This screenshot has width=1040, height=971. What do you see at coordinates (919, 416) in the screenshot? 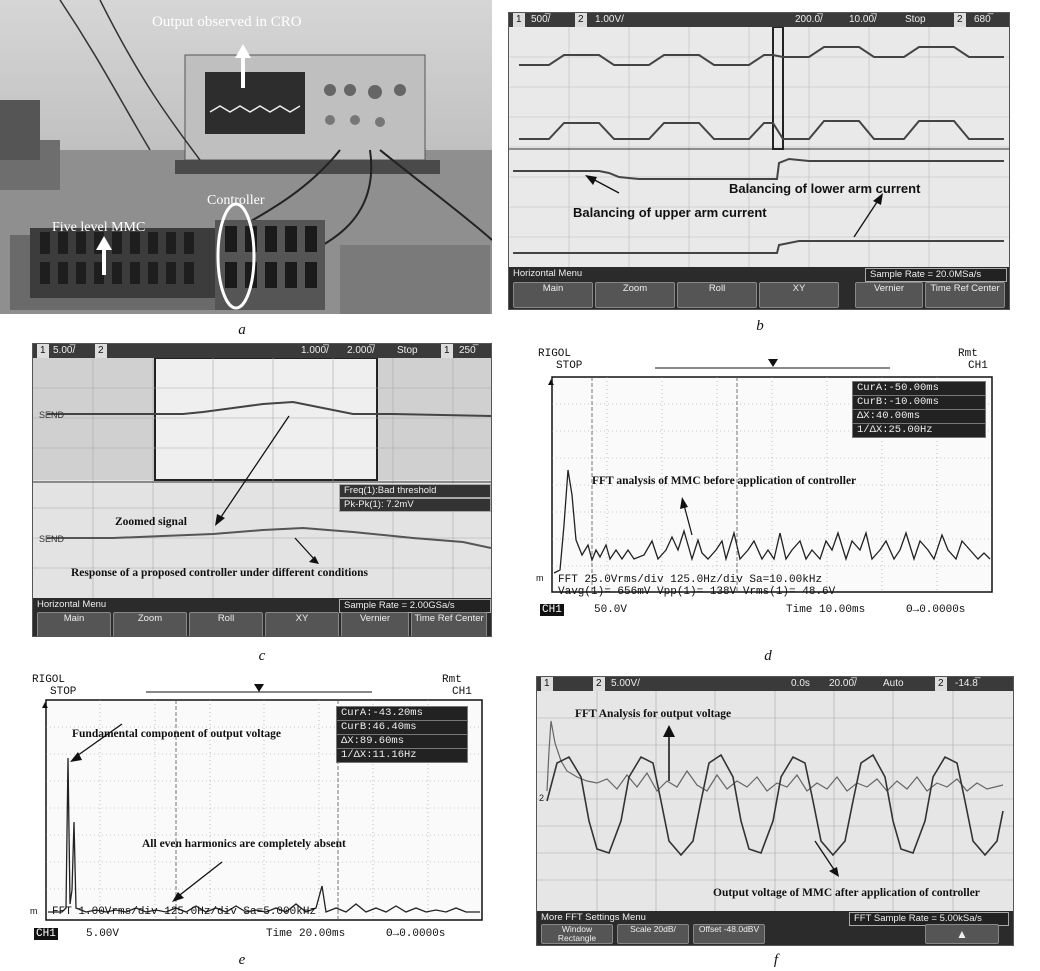
I see `cursor-delta: ΔX:40.00ms` at bounding box center [919, 416].